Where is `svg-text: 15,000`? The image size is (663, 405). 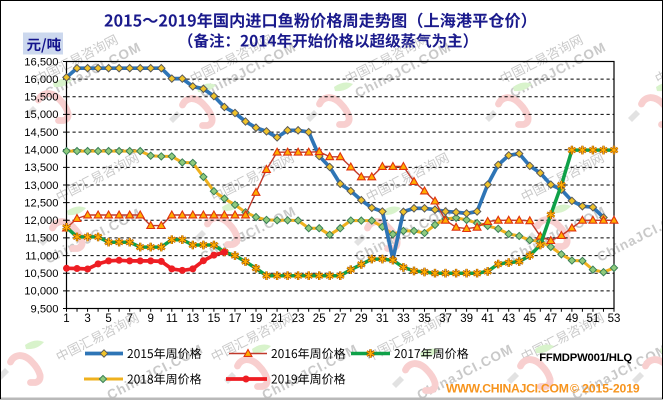 svg-text: 15,000 is located at coordinates (41, 115).